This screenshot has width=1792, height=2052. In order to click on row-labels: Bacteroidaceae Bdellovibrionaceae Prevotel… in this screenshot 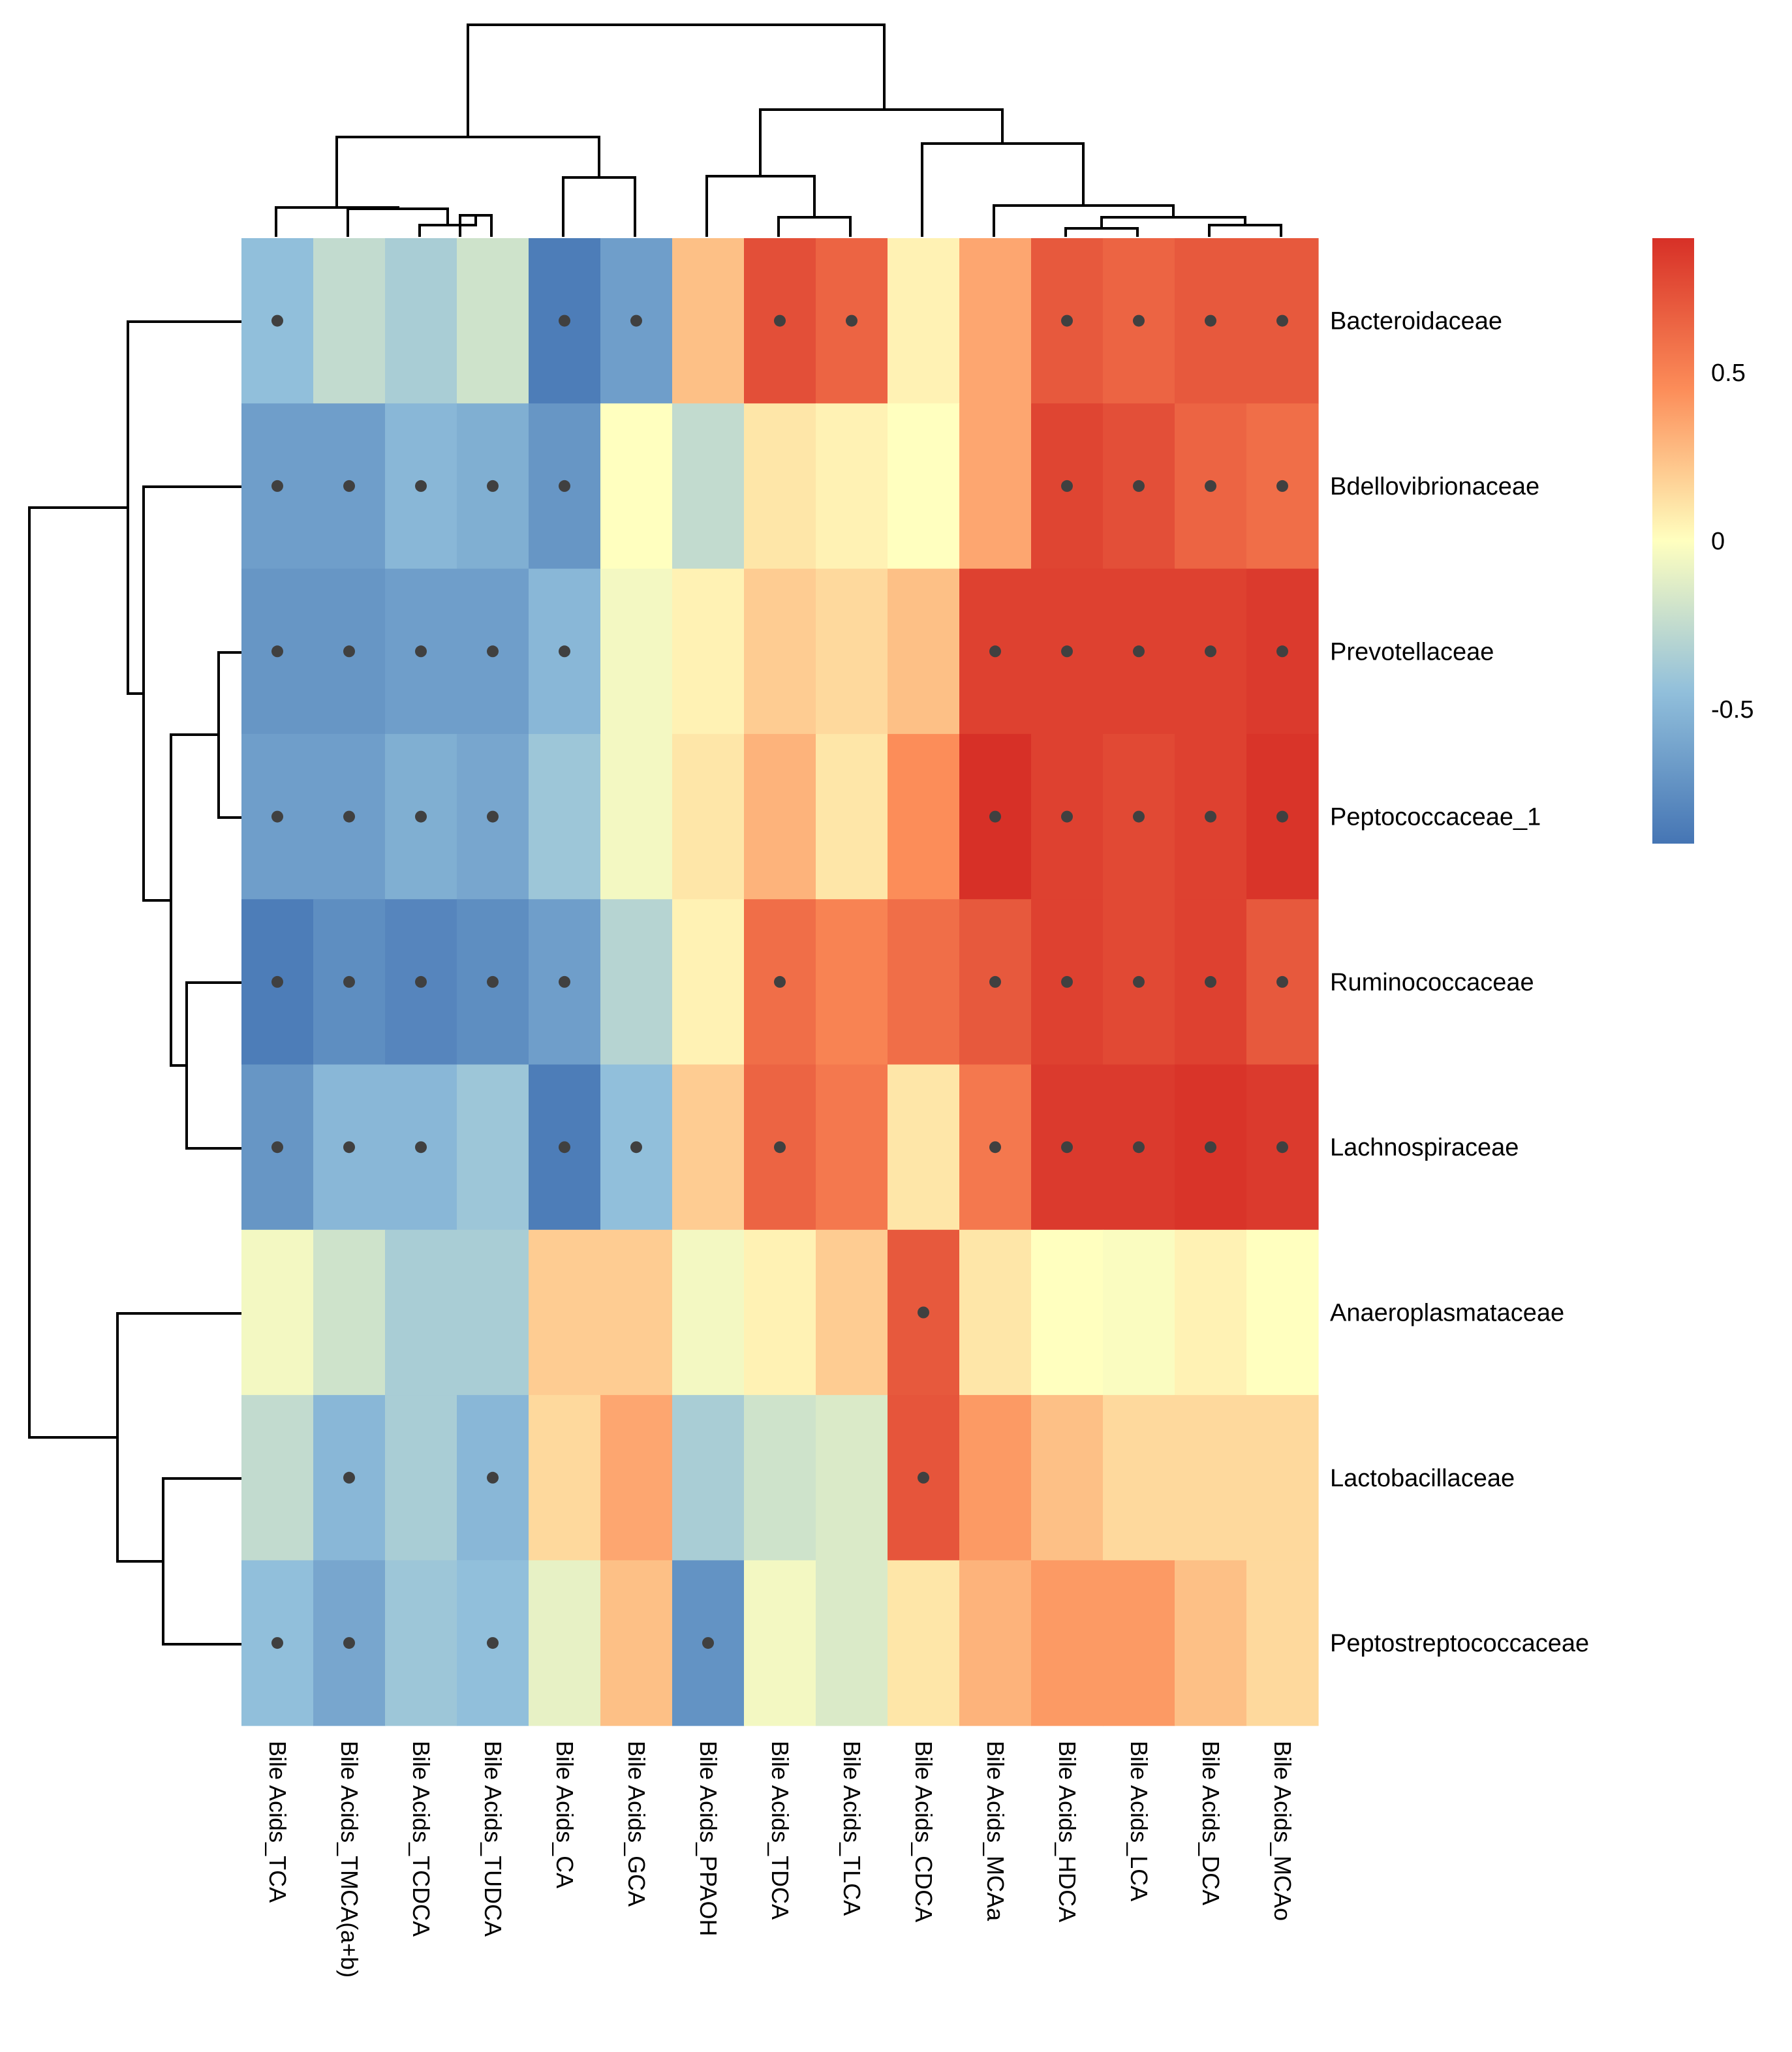, I will do `click(1459, 983)`.